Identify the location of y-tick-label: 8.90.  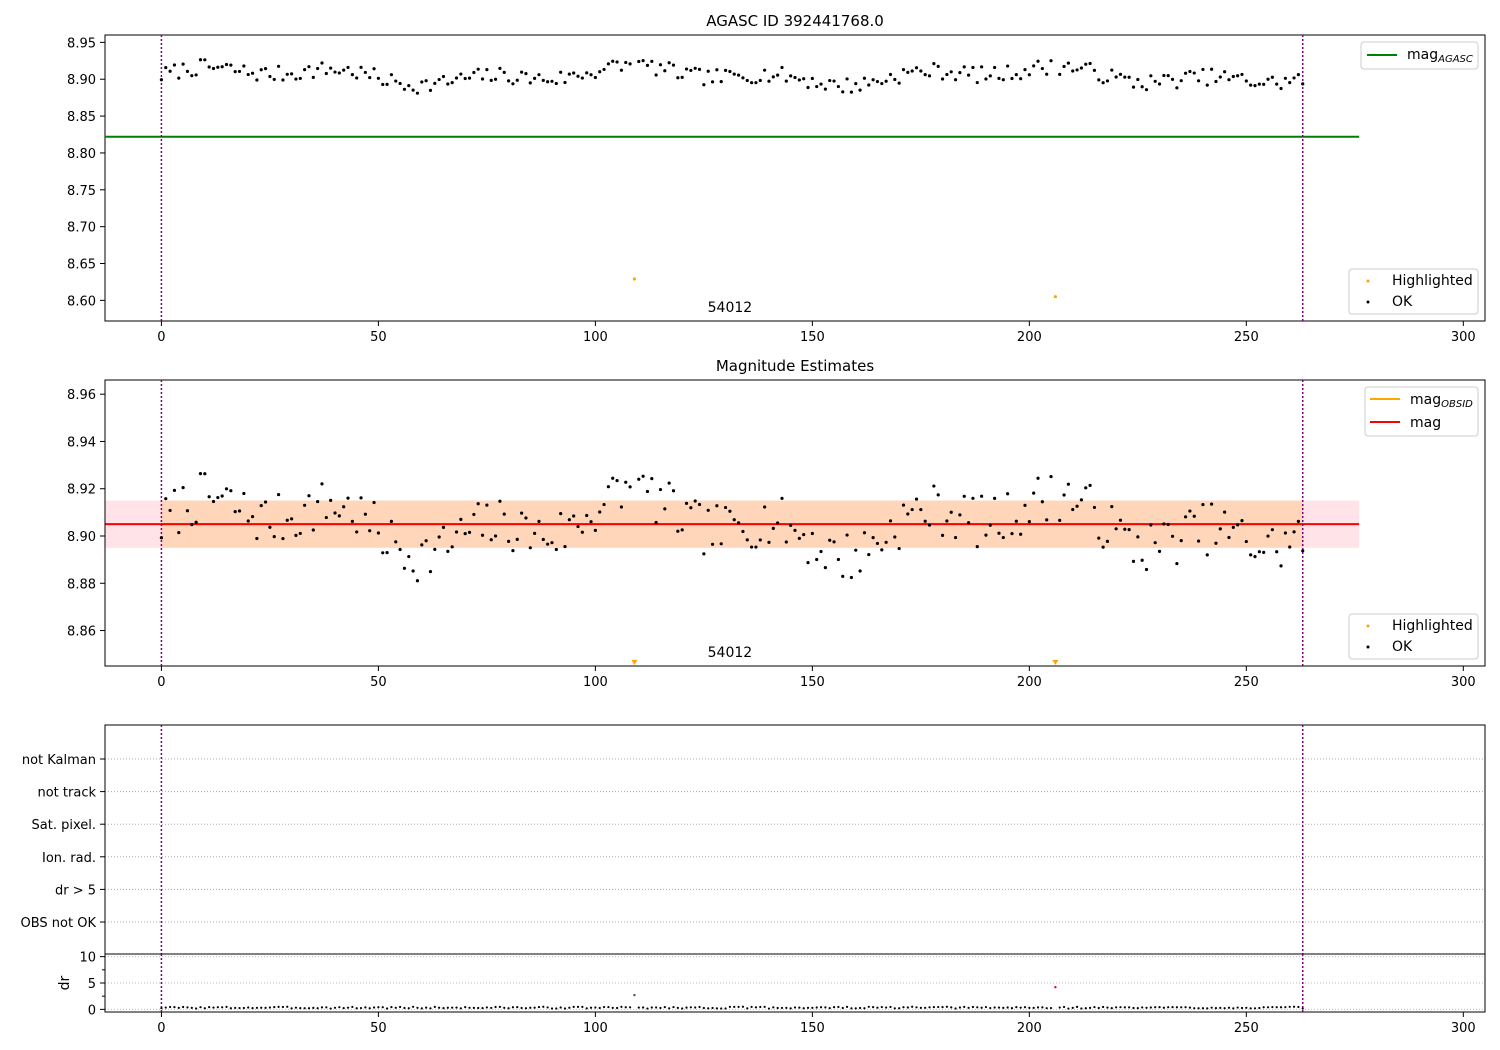
(81, 80).